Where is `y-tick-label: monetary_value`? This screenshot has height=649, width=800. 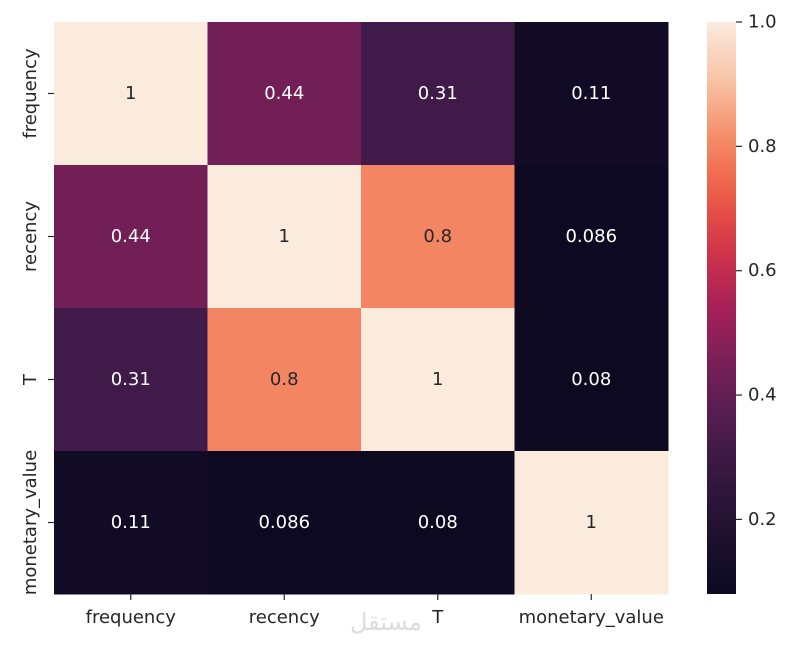
y-tick-label: monetary_value is located at coordinates (30, 522).